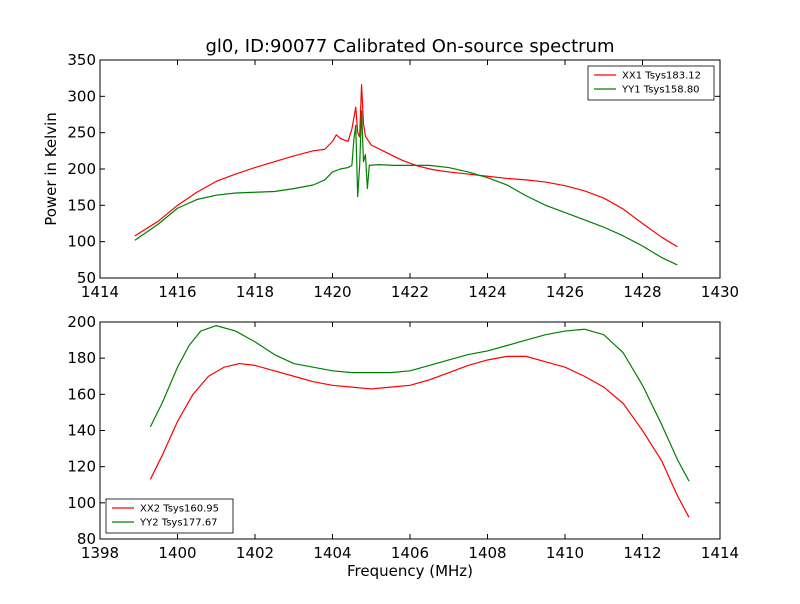  I want to click on x-tick-label: 1410, so click(565, 553).